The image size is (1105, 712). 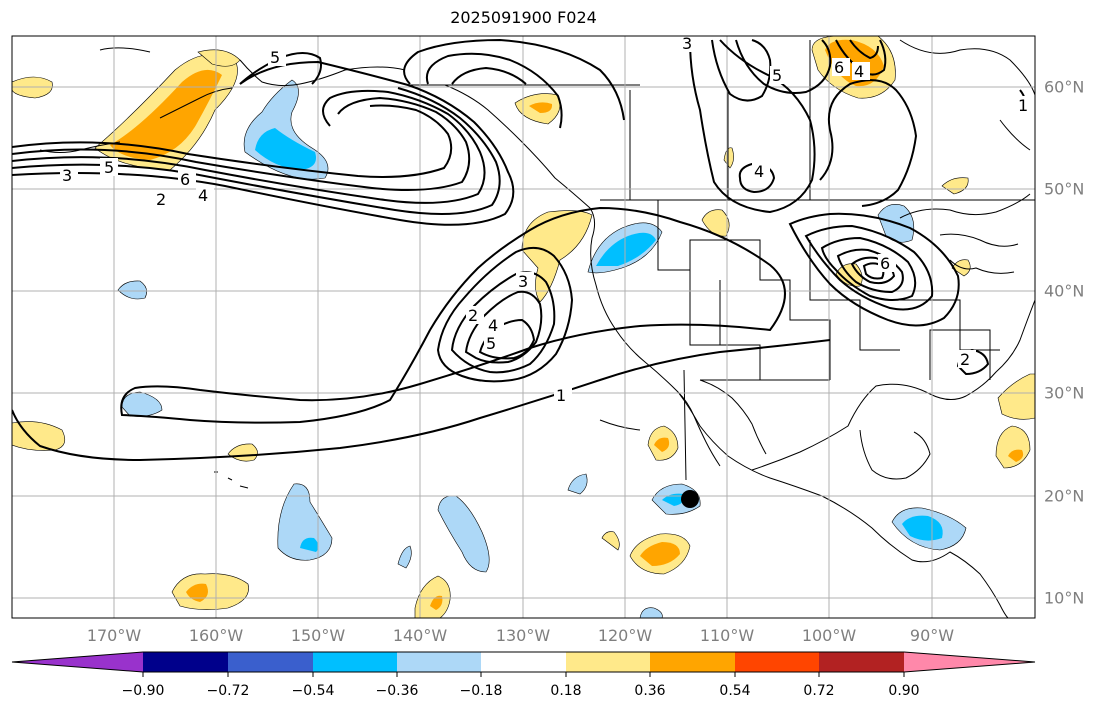 What do you see at coordinates (829, 635) in the screenshot?
I see `longitude-label: 100°W` at bounding box center [829, 635].